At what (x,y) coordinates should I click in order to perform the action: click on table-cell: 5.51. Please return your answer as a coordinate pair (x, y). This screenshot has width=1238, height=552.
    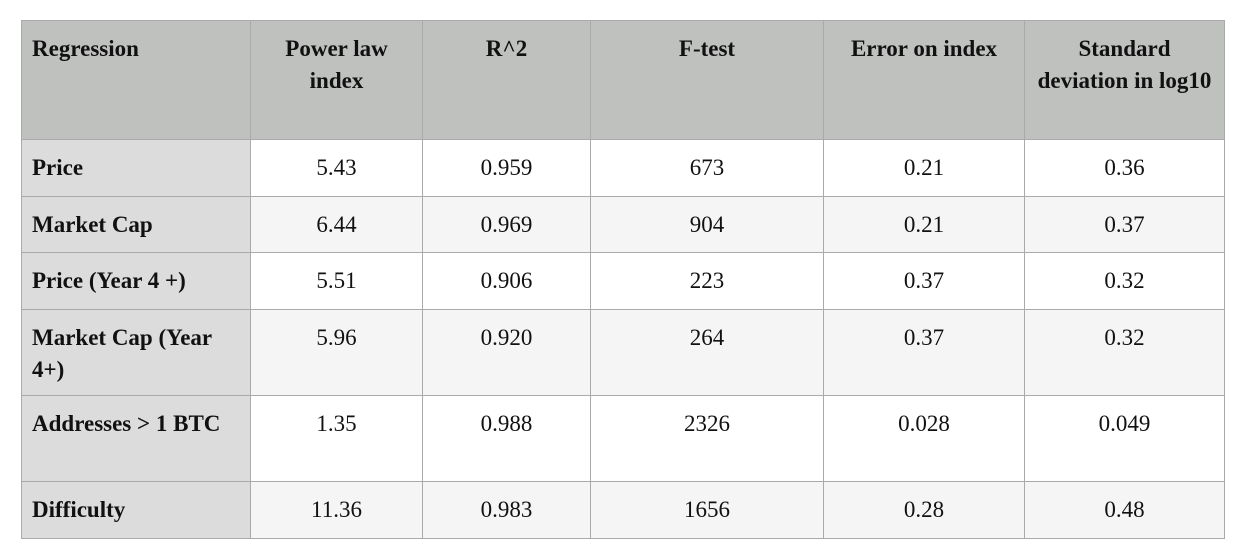
    Looking at the image, I should click on (336, 281).